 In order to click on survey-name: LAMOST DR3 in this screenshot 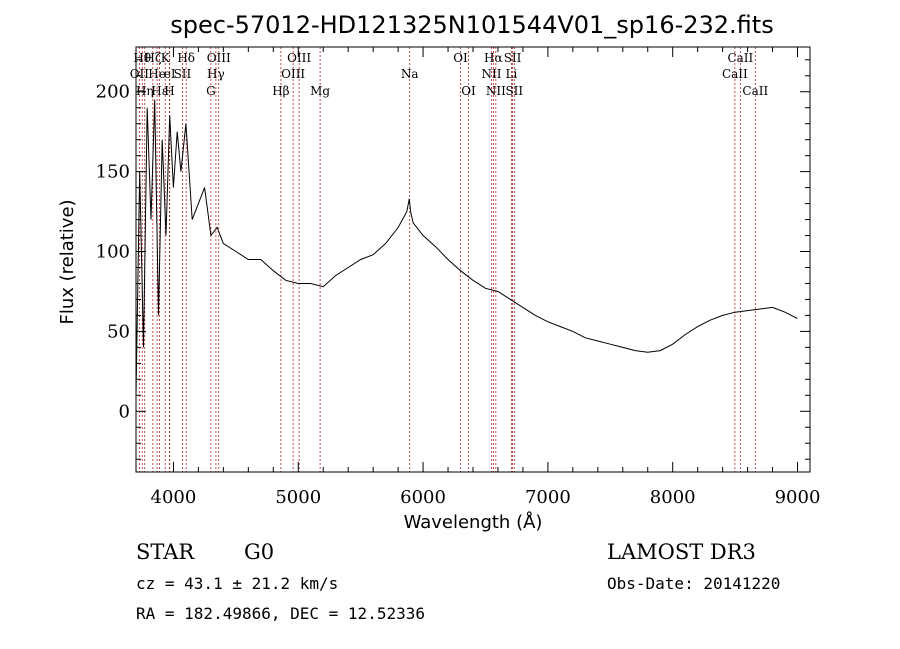, I will do `click(681, 552)`.